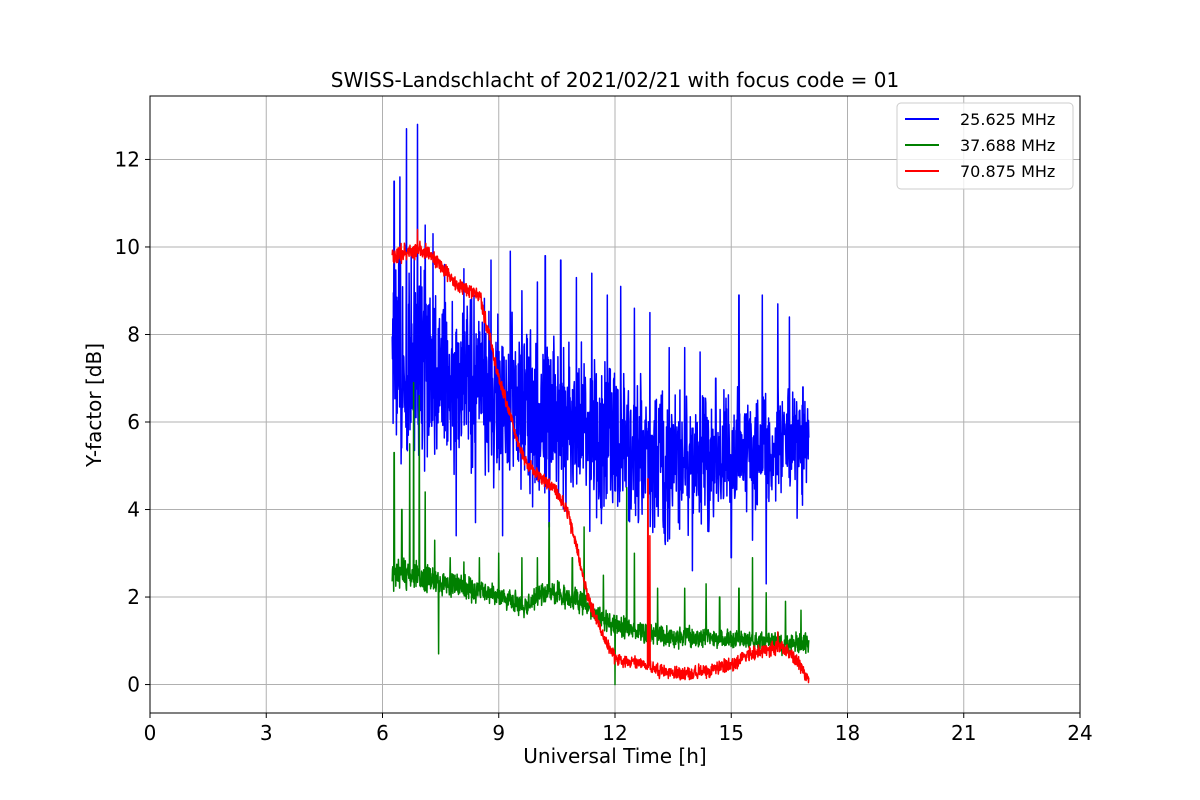 The image size is (1200, 800). What do you see at coordinates (1079, 733) in the screenshot?
I see `x-tick-label: 24` at bounding box center [1079, 733].